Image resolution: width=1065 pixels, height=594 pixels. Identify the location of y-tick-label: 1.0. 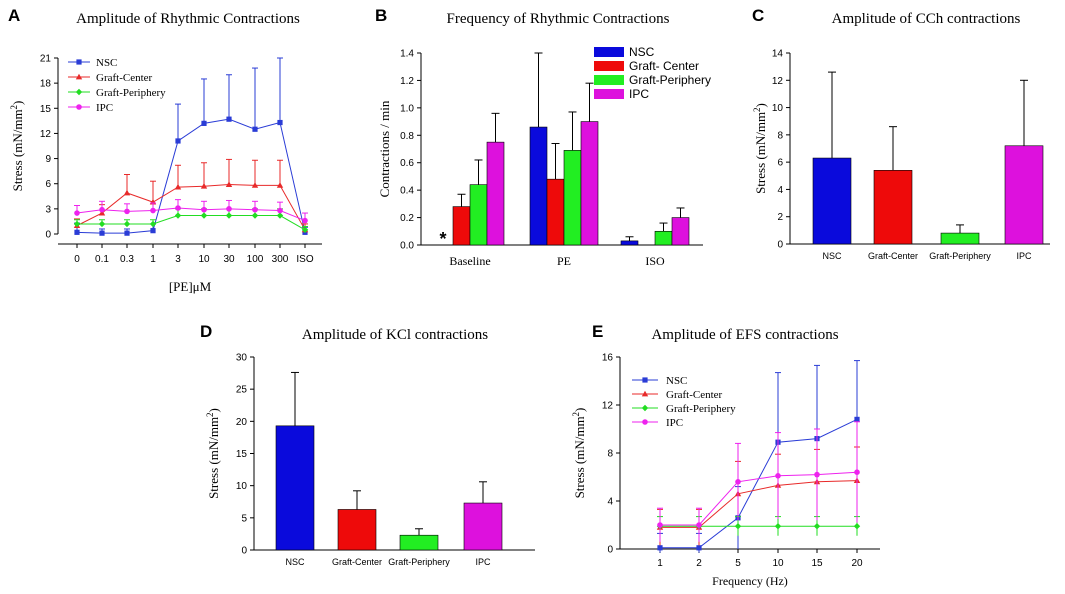
(407, 108).